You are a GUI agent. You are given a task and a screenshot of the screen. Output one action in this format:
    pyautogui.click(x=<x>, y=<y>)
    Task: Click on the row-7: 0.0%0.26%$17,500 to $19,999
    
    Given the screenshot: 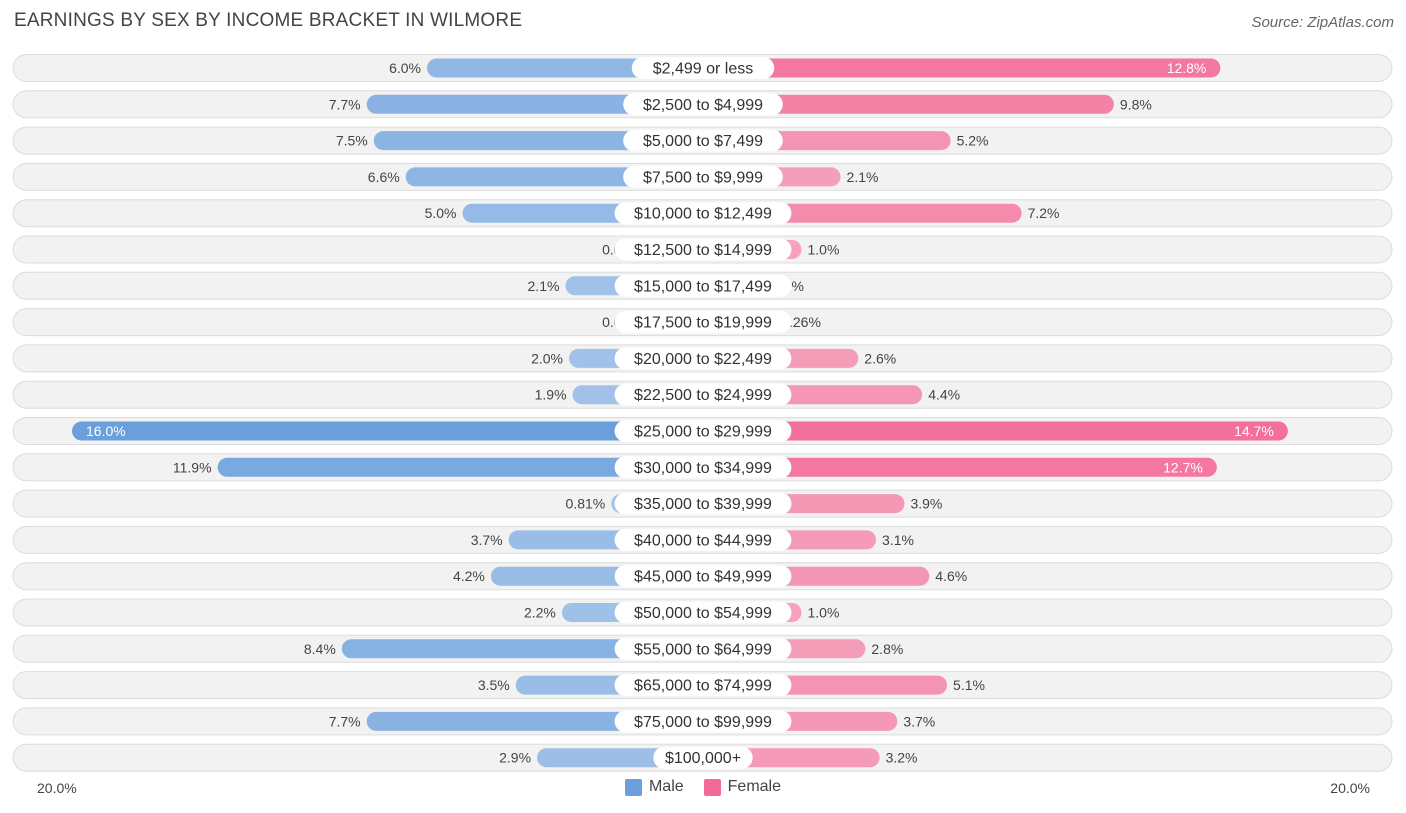 What is the action you would take?
    pyautogui.click(x=702, y=322)
    